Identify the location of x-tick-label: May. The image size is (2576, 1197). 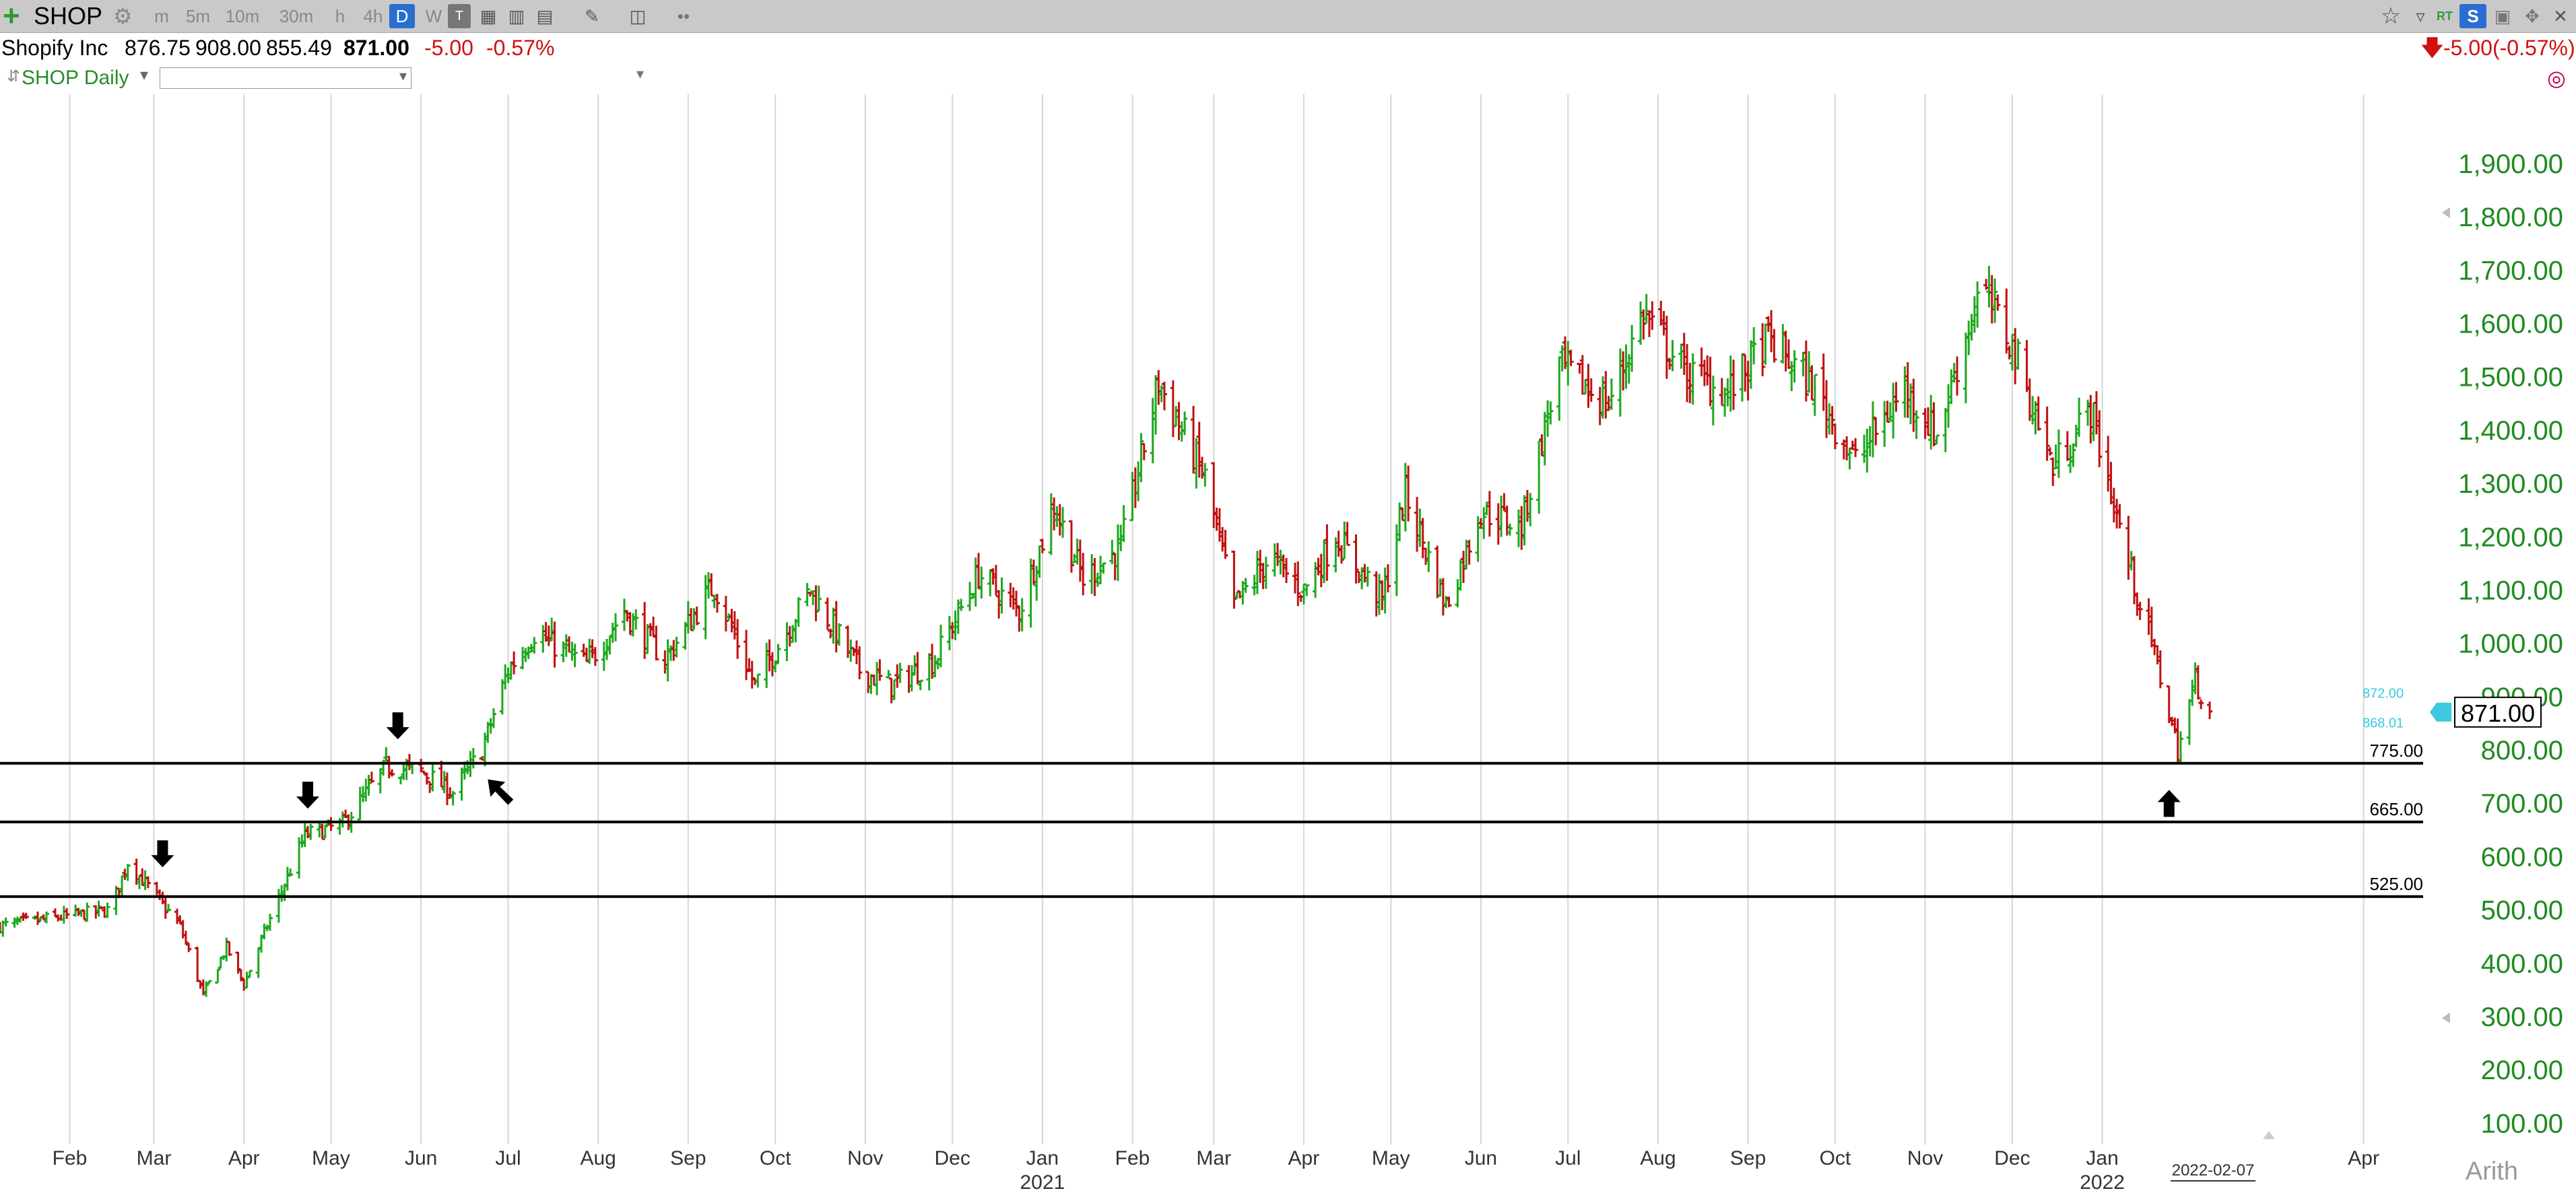
(331, 1158).